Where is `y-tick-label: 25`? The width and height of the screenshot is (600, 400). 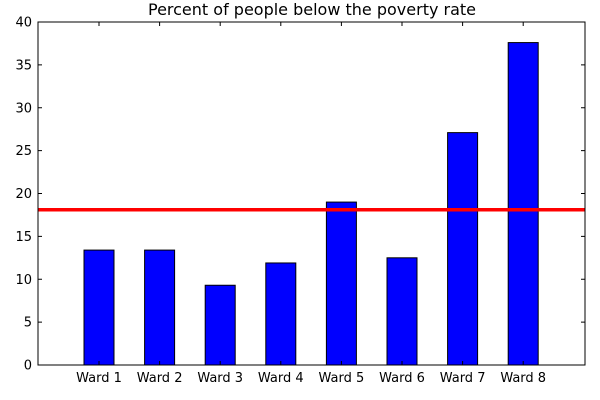 y-tick-label: 25 is located at coordinates (23, 151).